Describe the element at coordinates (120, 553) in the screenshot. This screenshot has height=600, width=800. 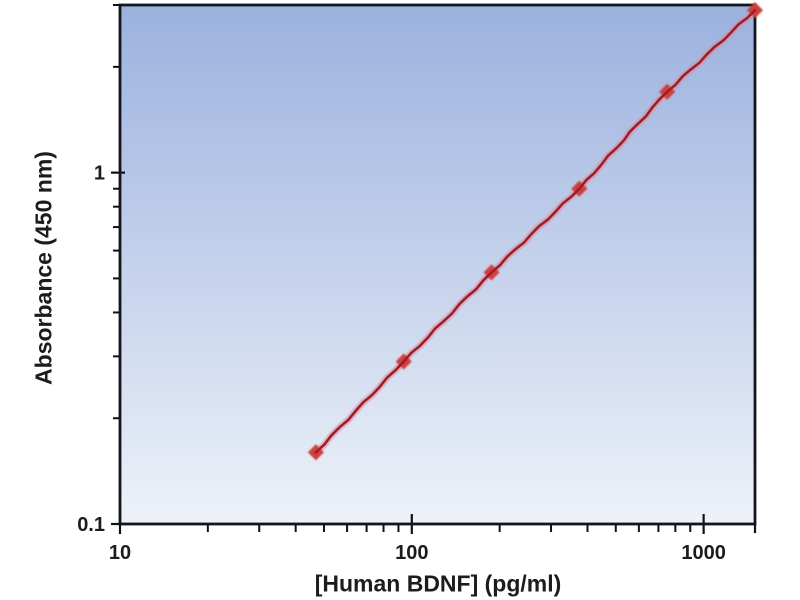
I see `x-tick-label: 10` at that location.